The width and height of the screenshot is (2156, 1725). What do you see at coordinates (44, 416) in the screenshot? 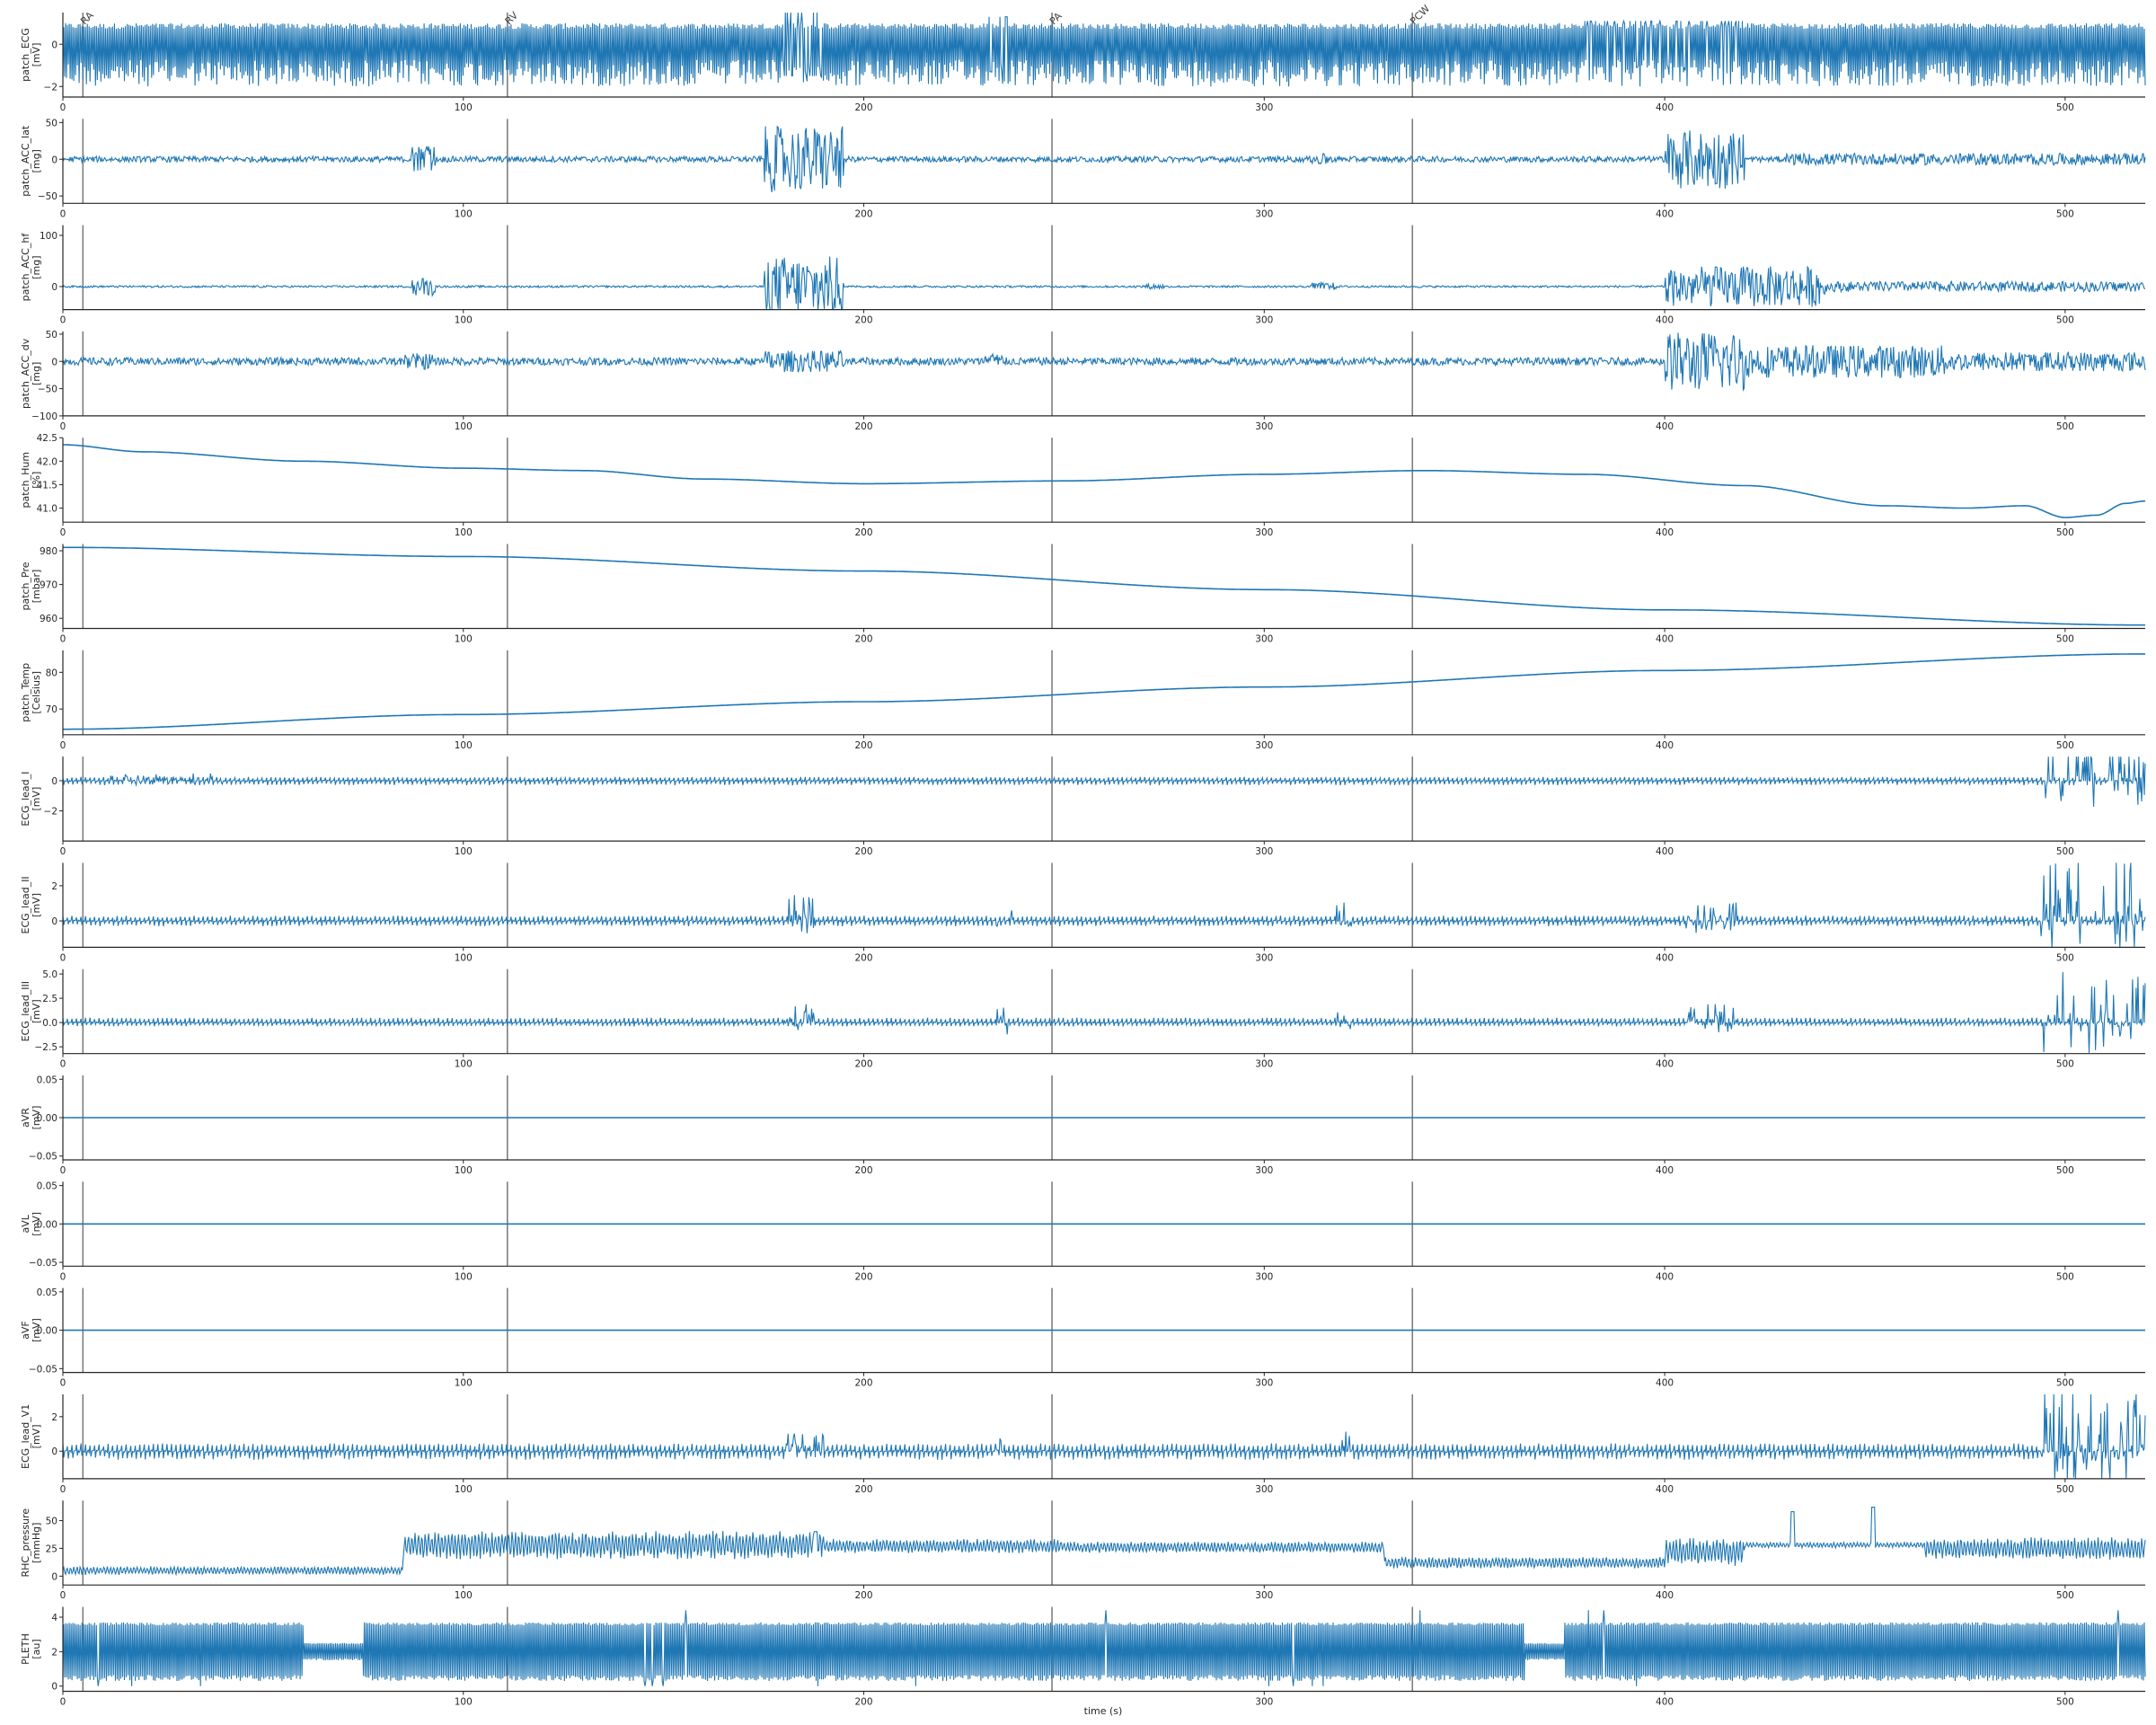
I see `y-tick-label: −100` at bounding box center [44, 416].